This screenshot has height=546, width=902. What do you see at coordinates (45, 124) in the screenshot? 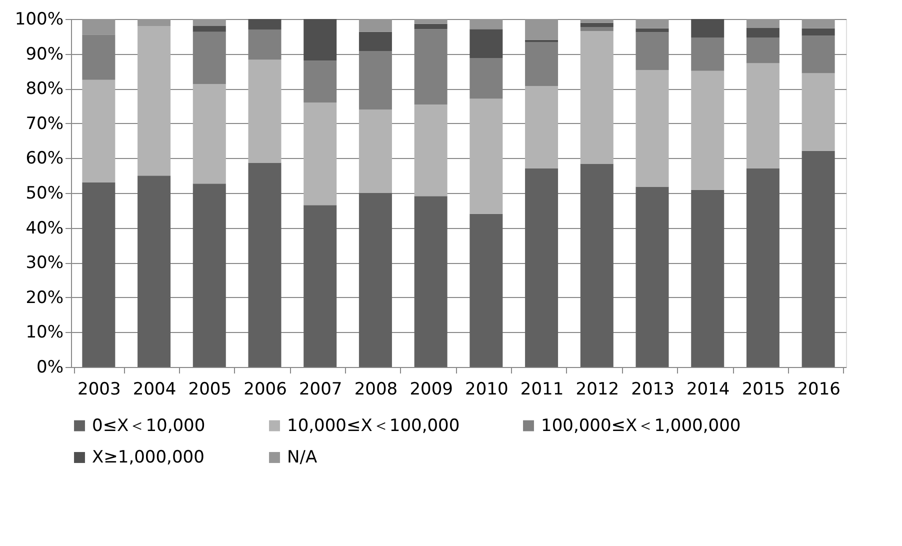
I see `y-tick-label: 70%` at bounding box center [45, 124].